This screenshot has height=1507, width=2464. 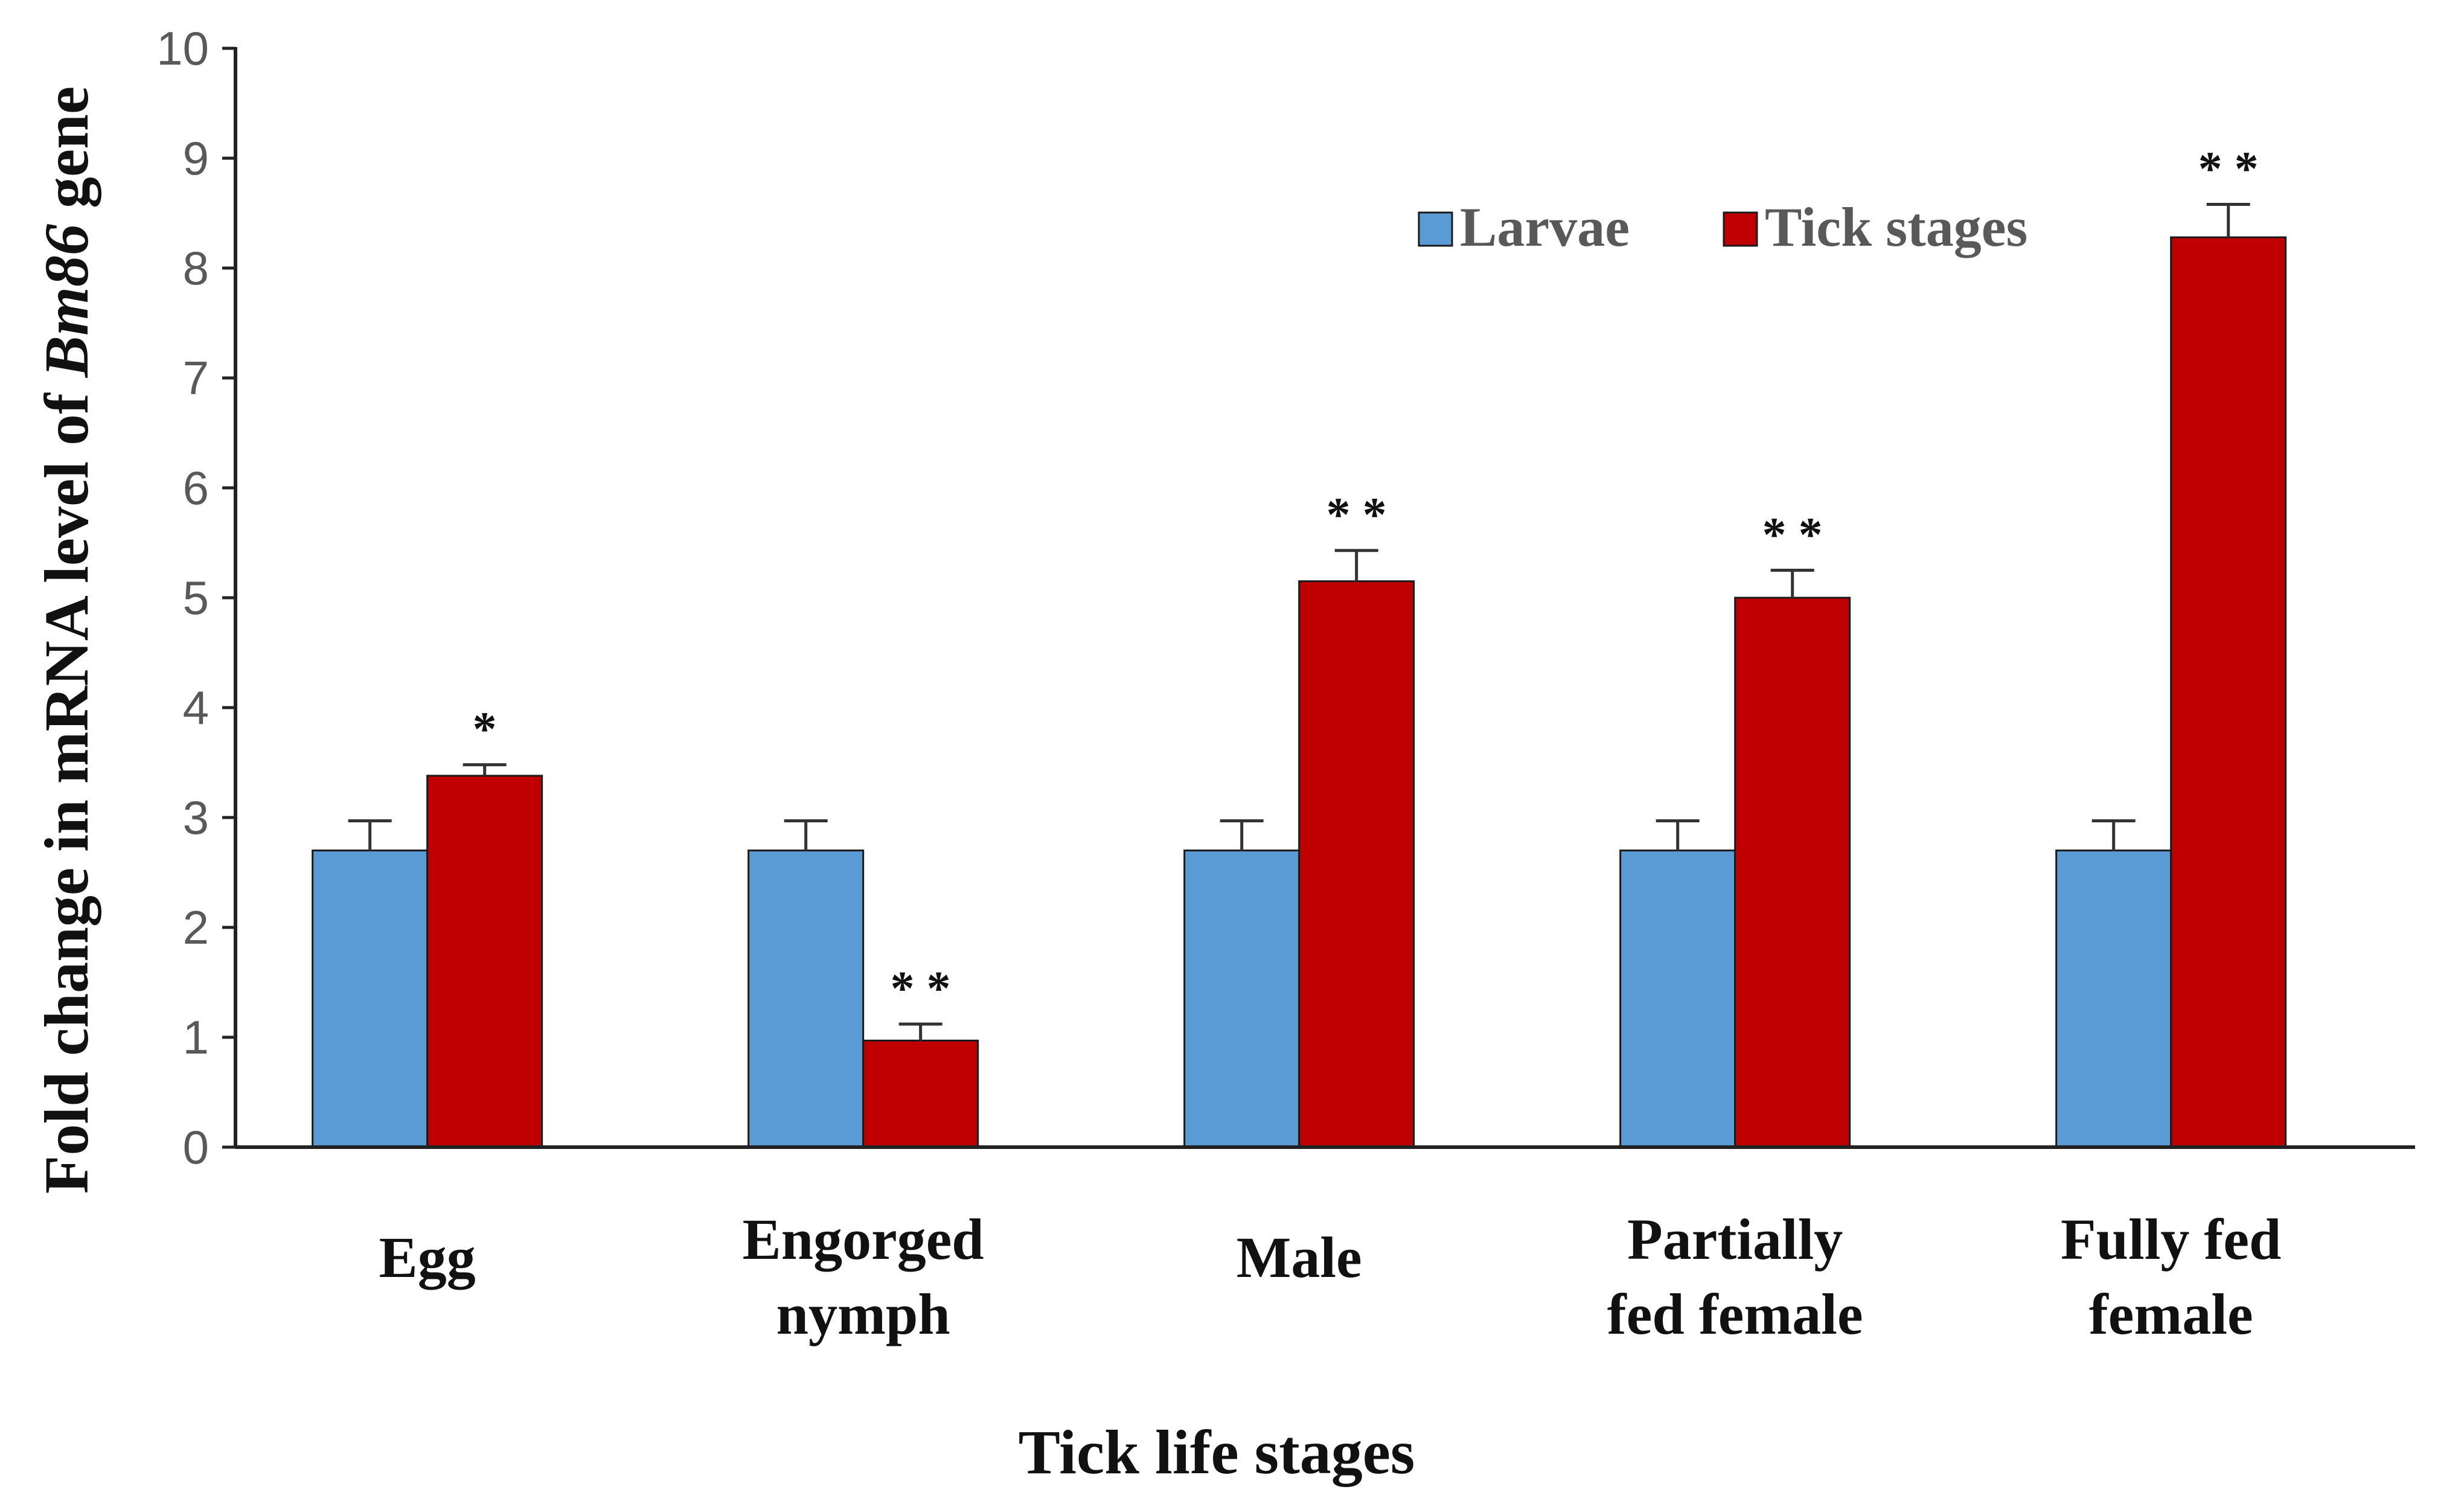 I want to click on x-category-label-line: nymph, so click(x=863, y=1314).